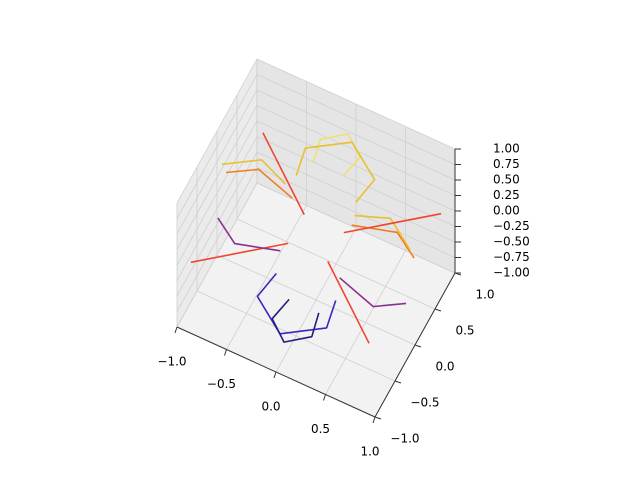 Image resolution: width=640 pixels, height=480 pixels. Describe the element at coordinates (270, 407) in the screenshot. I see `x-tick-label: 0.0` at that location.